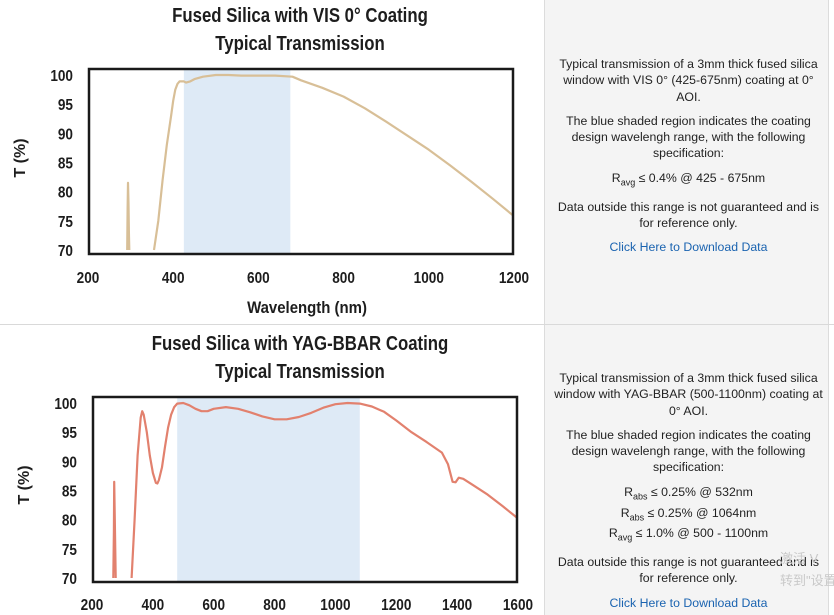 This screenshot has height=615, width=834. What do you see at coordinates (799, 558) in the screenshot?
I see `watermark-line-1: 激活 V` at bounding box center [799, 558].